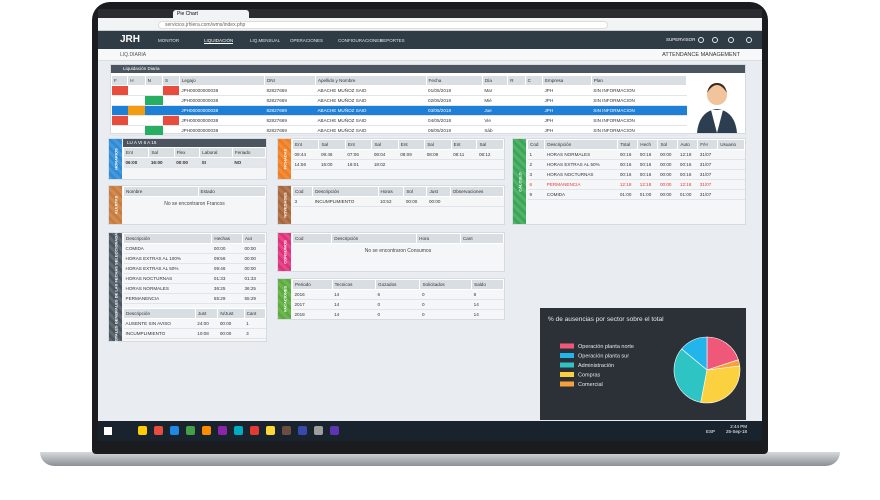  Describe the element at coordinates (169, 40) in the screenshot. I see `nav-item: MONITOR` at that location.